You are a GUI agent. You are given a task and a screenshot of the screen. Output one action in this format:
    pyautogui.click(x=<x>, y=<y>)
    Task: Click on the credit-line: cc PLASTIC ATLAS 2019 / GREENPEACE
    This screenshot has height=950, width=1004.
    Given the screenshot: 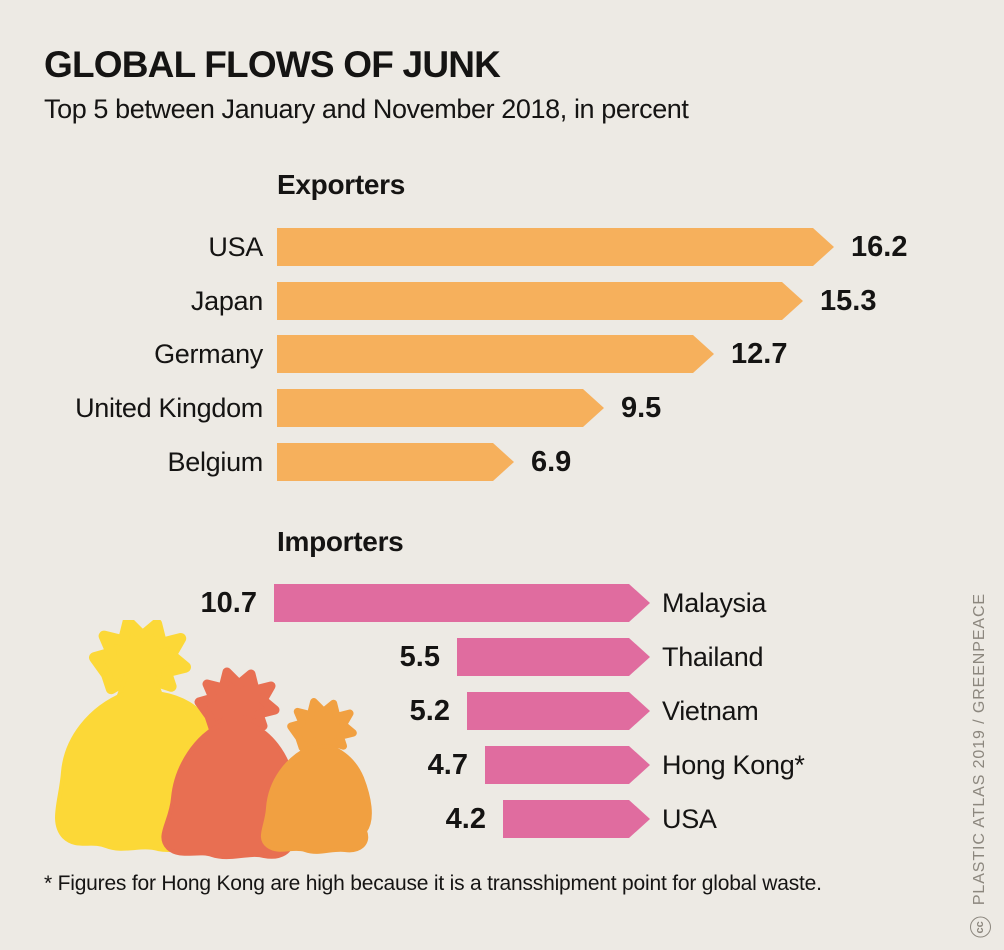 What is the action you would take?
    pyautogui.click(x=980, y=768)
    